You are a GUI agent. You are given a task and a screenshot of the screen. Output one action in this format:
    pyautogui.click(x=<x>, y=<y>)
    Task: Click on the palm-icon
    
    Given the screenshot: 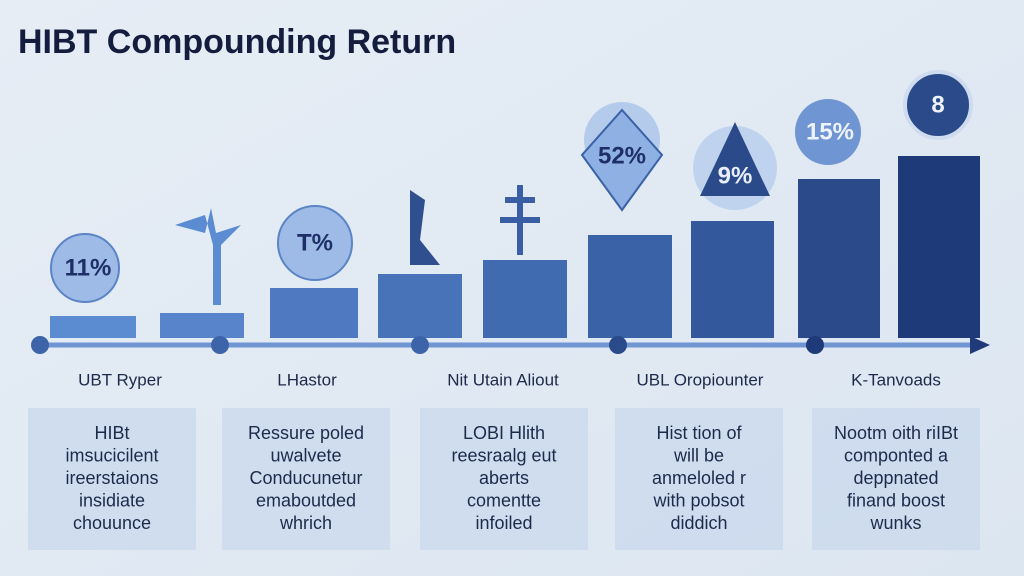 What is the action you would take?
    pyautogui.click(x=208, y=256)
    